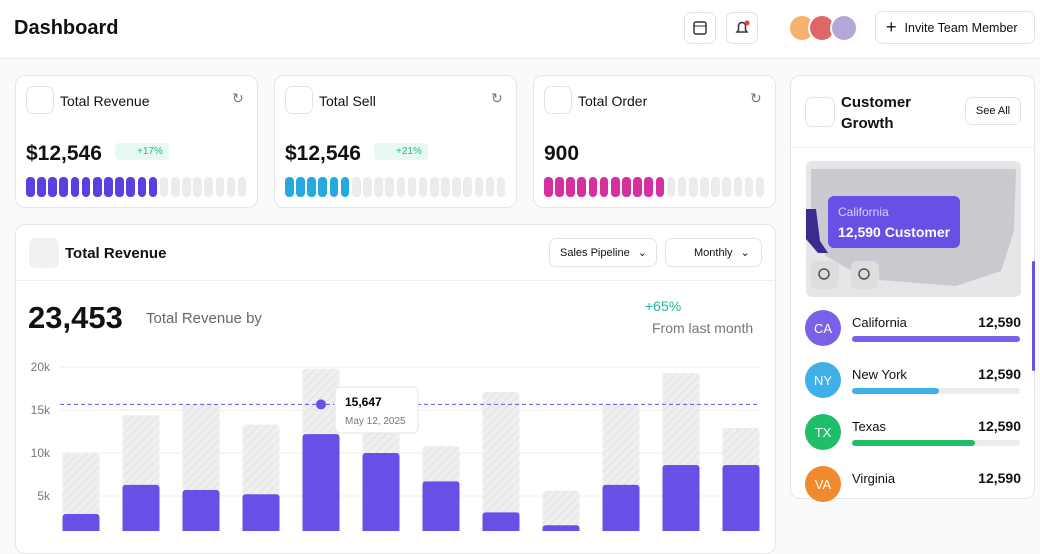 This screenshot has width=1040, height=554. I want to click on revenue-total-label: Total Revenue by, so click(204, 318).